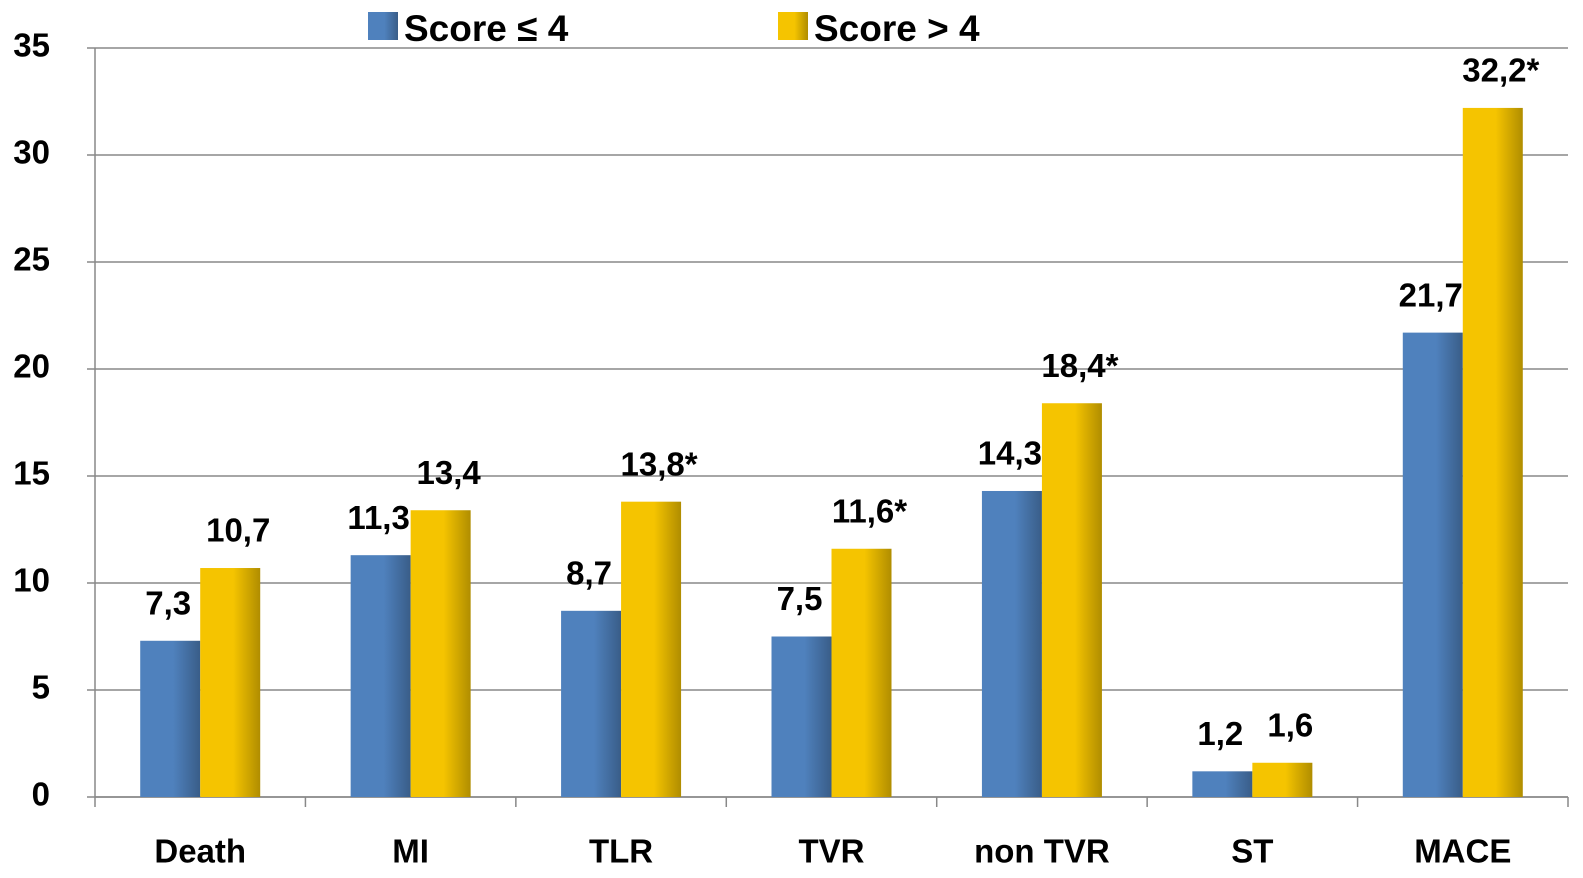  What do you see at coordinates (1079, 365) in the screenshot?
I see `value-label: 18,4*` at bounding box center [1079, 365].